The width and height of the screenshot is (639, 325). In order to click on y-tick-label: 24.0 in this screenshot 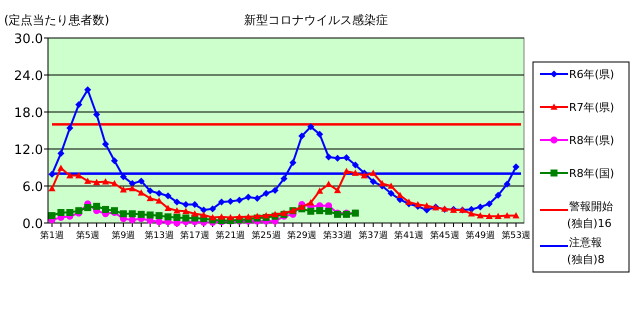, I will do `click(28, 76)`.